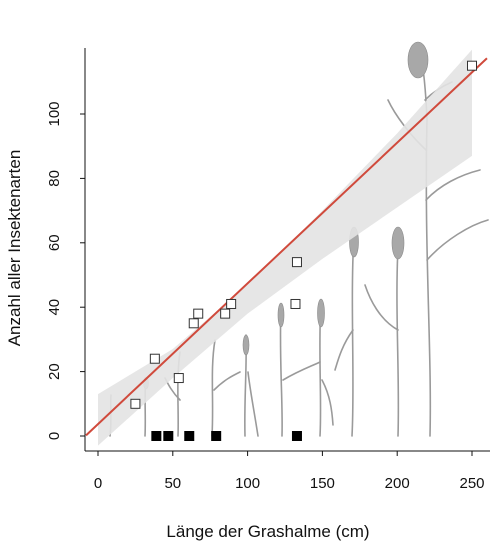 The width and height of the screenshot is (501, 550). I want to click on x-tick-label: 200, so click(397, 483).